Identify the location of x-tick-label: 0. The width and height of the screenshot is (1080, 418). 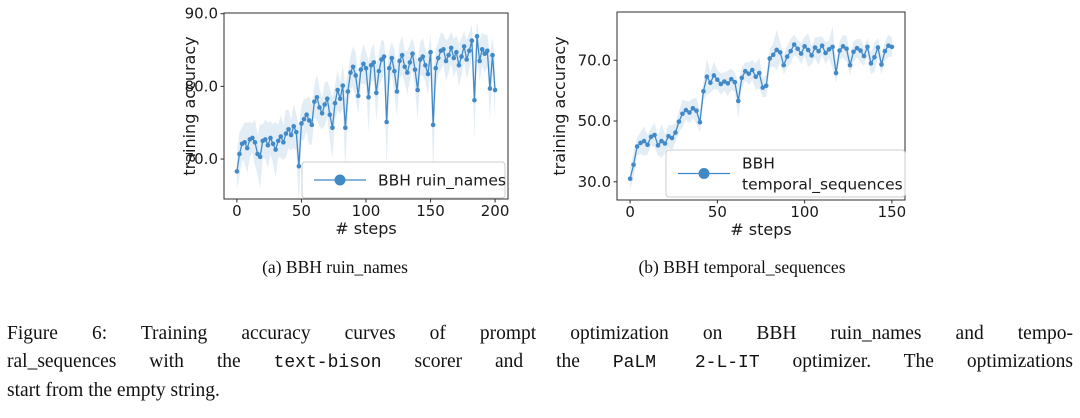
(237, 211).